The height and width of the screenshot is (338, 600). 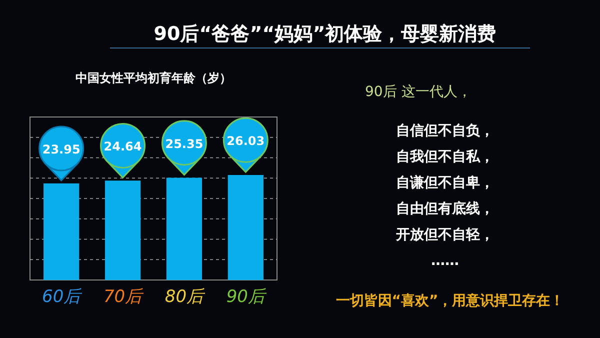 What do you see at coordinates (245, 141) in the screenshot?
I see `data-label: 26.03` at bounding box center [245, 141].